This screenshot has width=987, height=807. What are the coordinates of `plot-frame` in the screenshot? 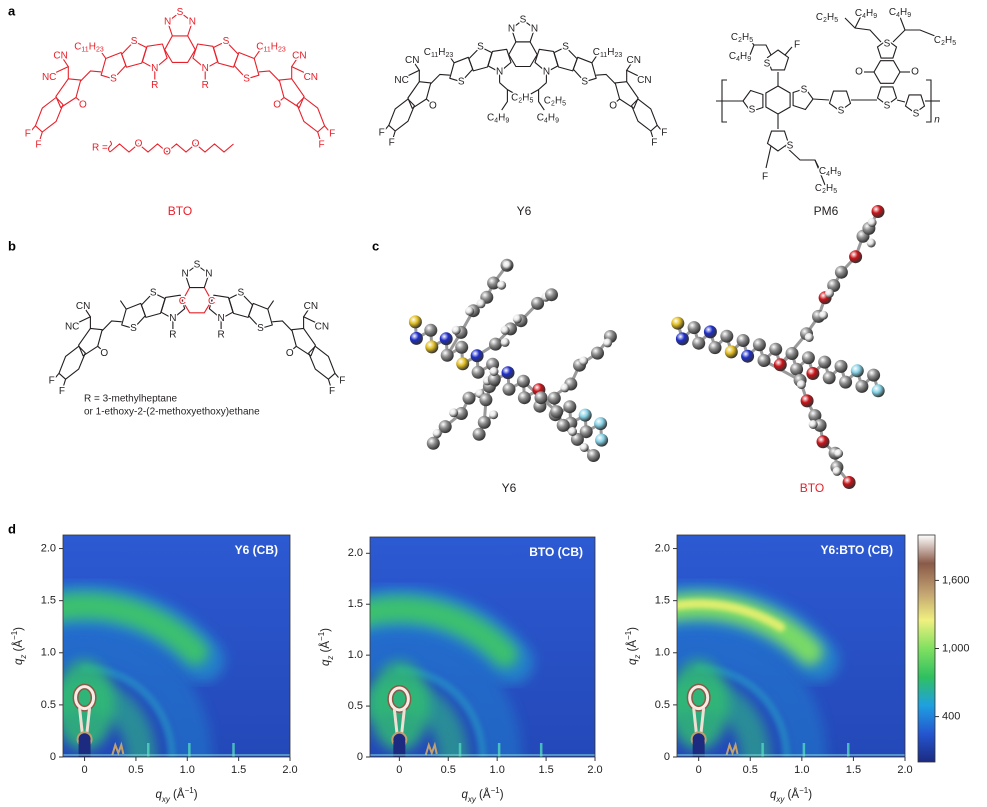 It's located at (176, 646).